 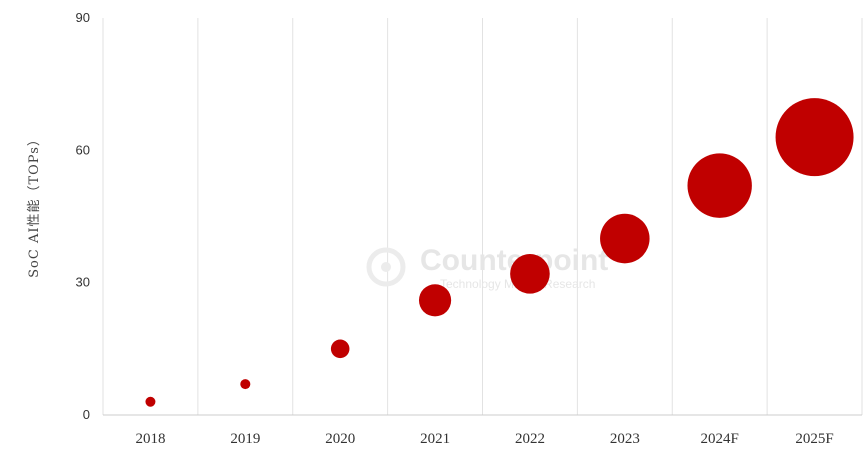 I want to click on x-tick-label: 2023, so click(x=625, y=439).